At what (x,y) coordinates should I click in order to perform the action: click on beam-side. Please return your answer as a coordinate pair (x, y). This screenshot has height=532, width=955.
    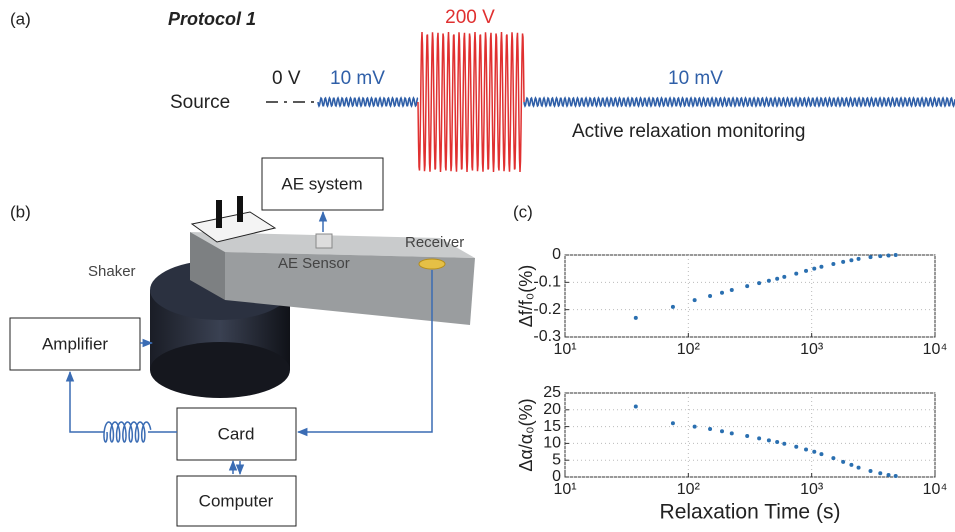
    Looking at the image, I should click on (207, 266).